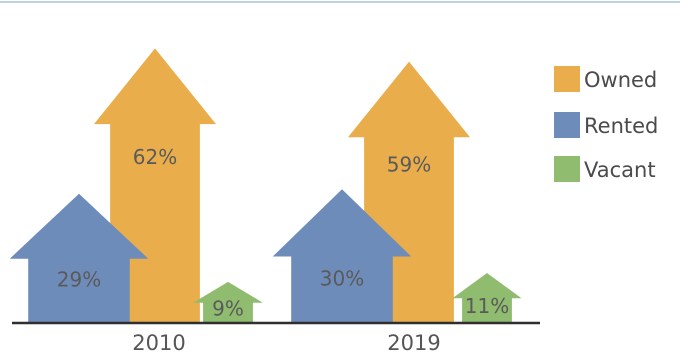  Describe the element at coordinates (413, 343) in the screenshot. I see `category-label-2019: 2019` at that location.